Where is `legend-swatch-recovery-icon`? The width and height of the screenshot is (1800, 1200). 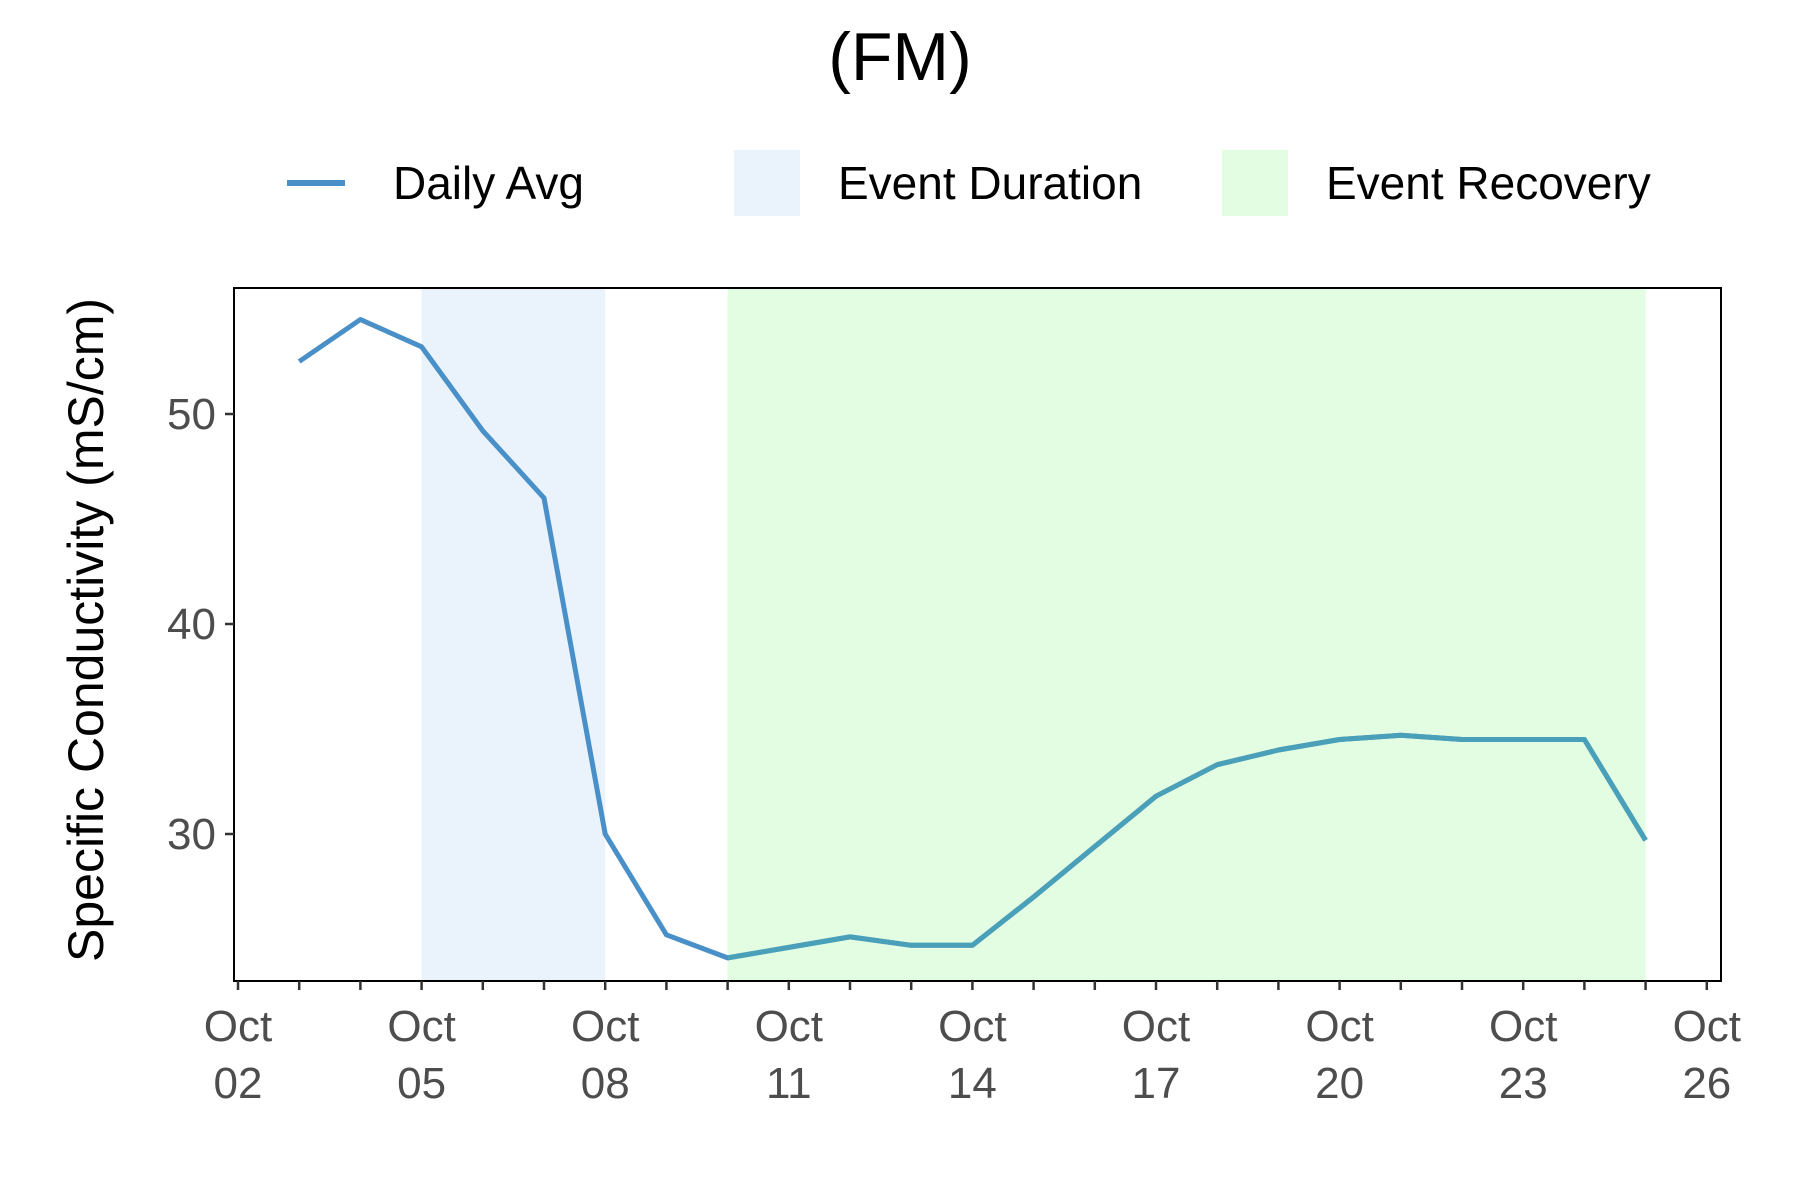 legend-swatch-recovery-icon is located at coordinates (1255, 183).